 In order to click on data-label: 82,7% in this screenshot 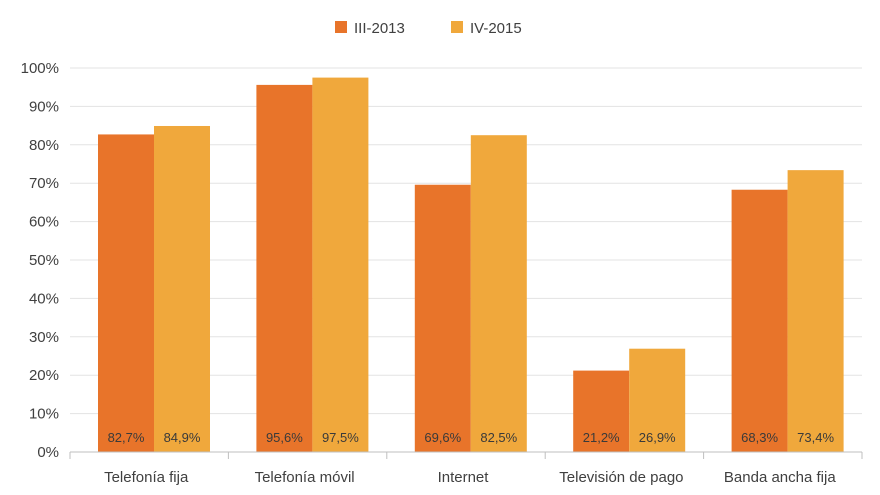, I will do `click(126, 437)`.